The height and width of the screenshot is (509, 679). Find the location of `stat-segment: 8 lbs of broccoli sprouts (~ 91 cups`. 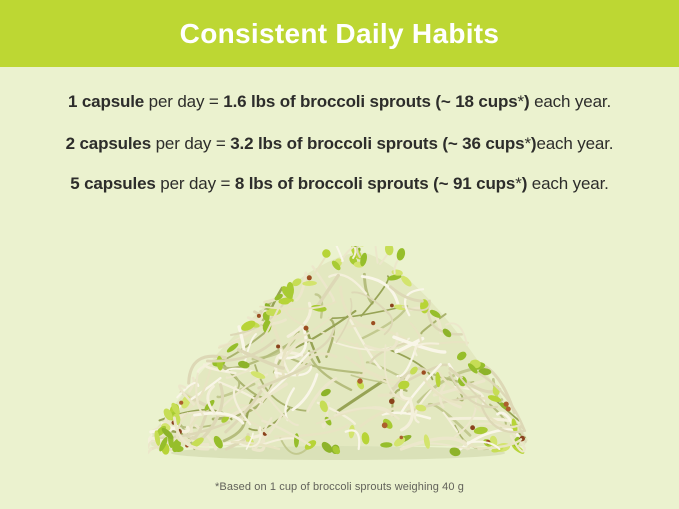

stat-segment: 8 lbs of broccoli sprouts (~ 91 cups is located at coordinates (375, 183).